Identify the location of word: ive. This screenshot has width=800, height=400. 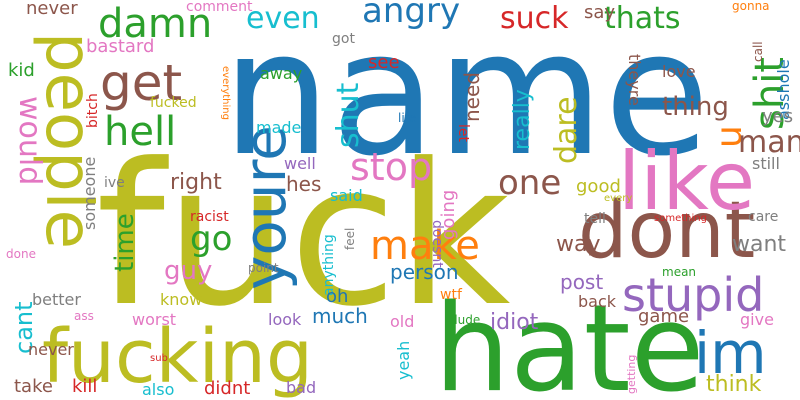
(114, 183).